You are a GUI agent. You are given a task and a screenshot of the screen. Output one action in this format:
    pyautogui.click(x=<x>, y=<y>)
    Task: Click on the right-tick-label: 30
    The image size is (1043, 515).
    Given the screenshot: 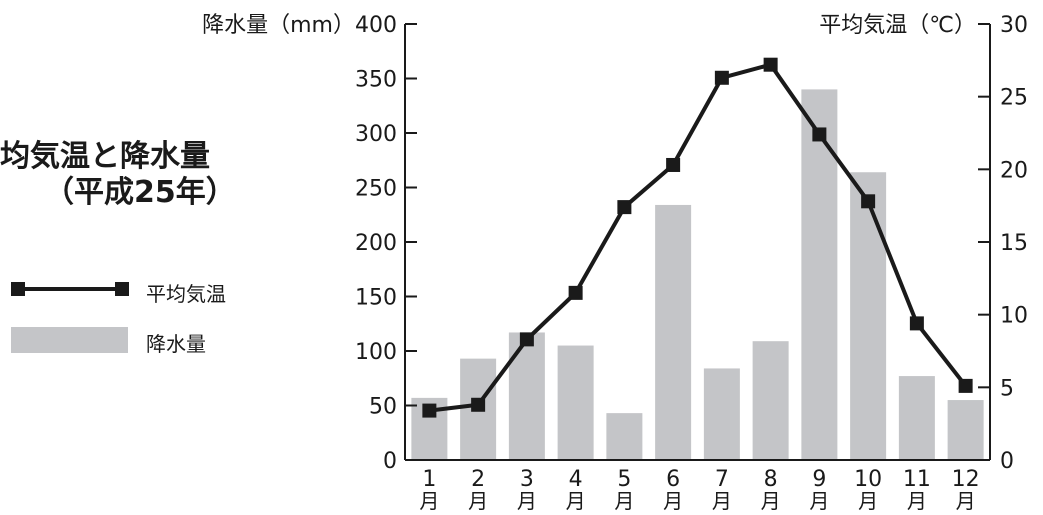 What is the action you would take?
    pyautogui.click(x=1014, y=25)
    